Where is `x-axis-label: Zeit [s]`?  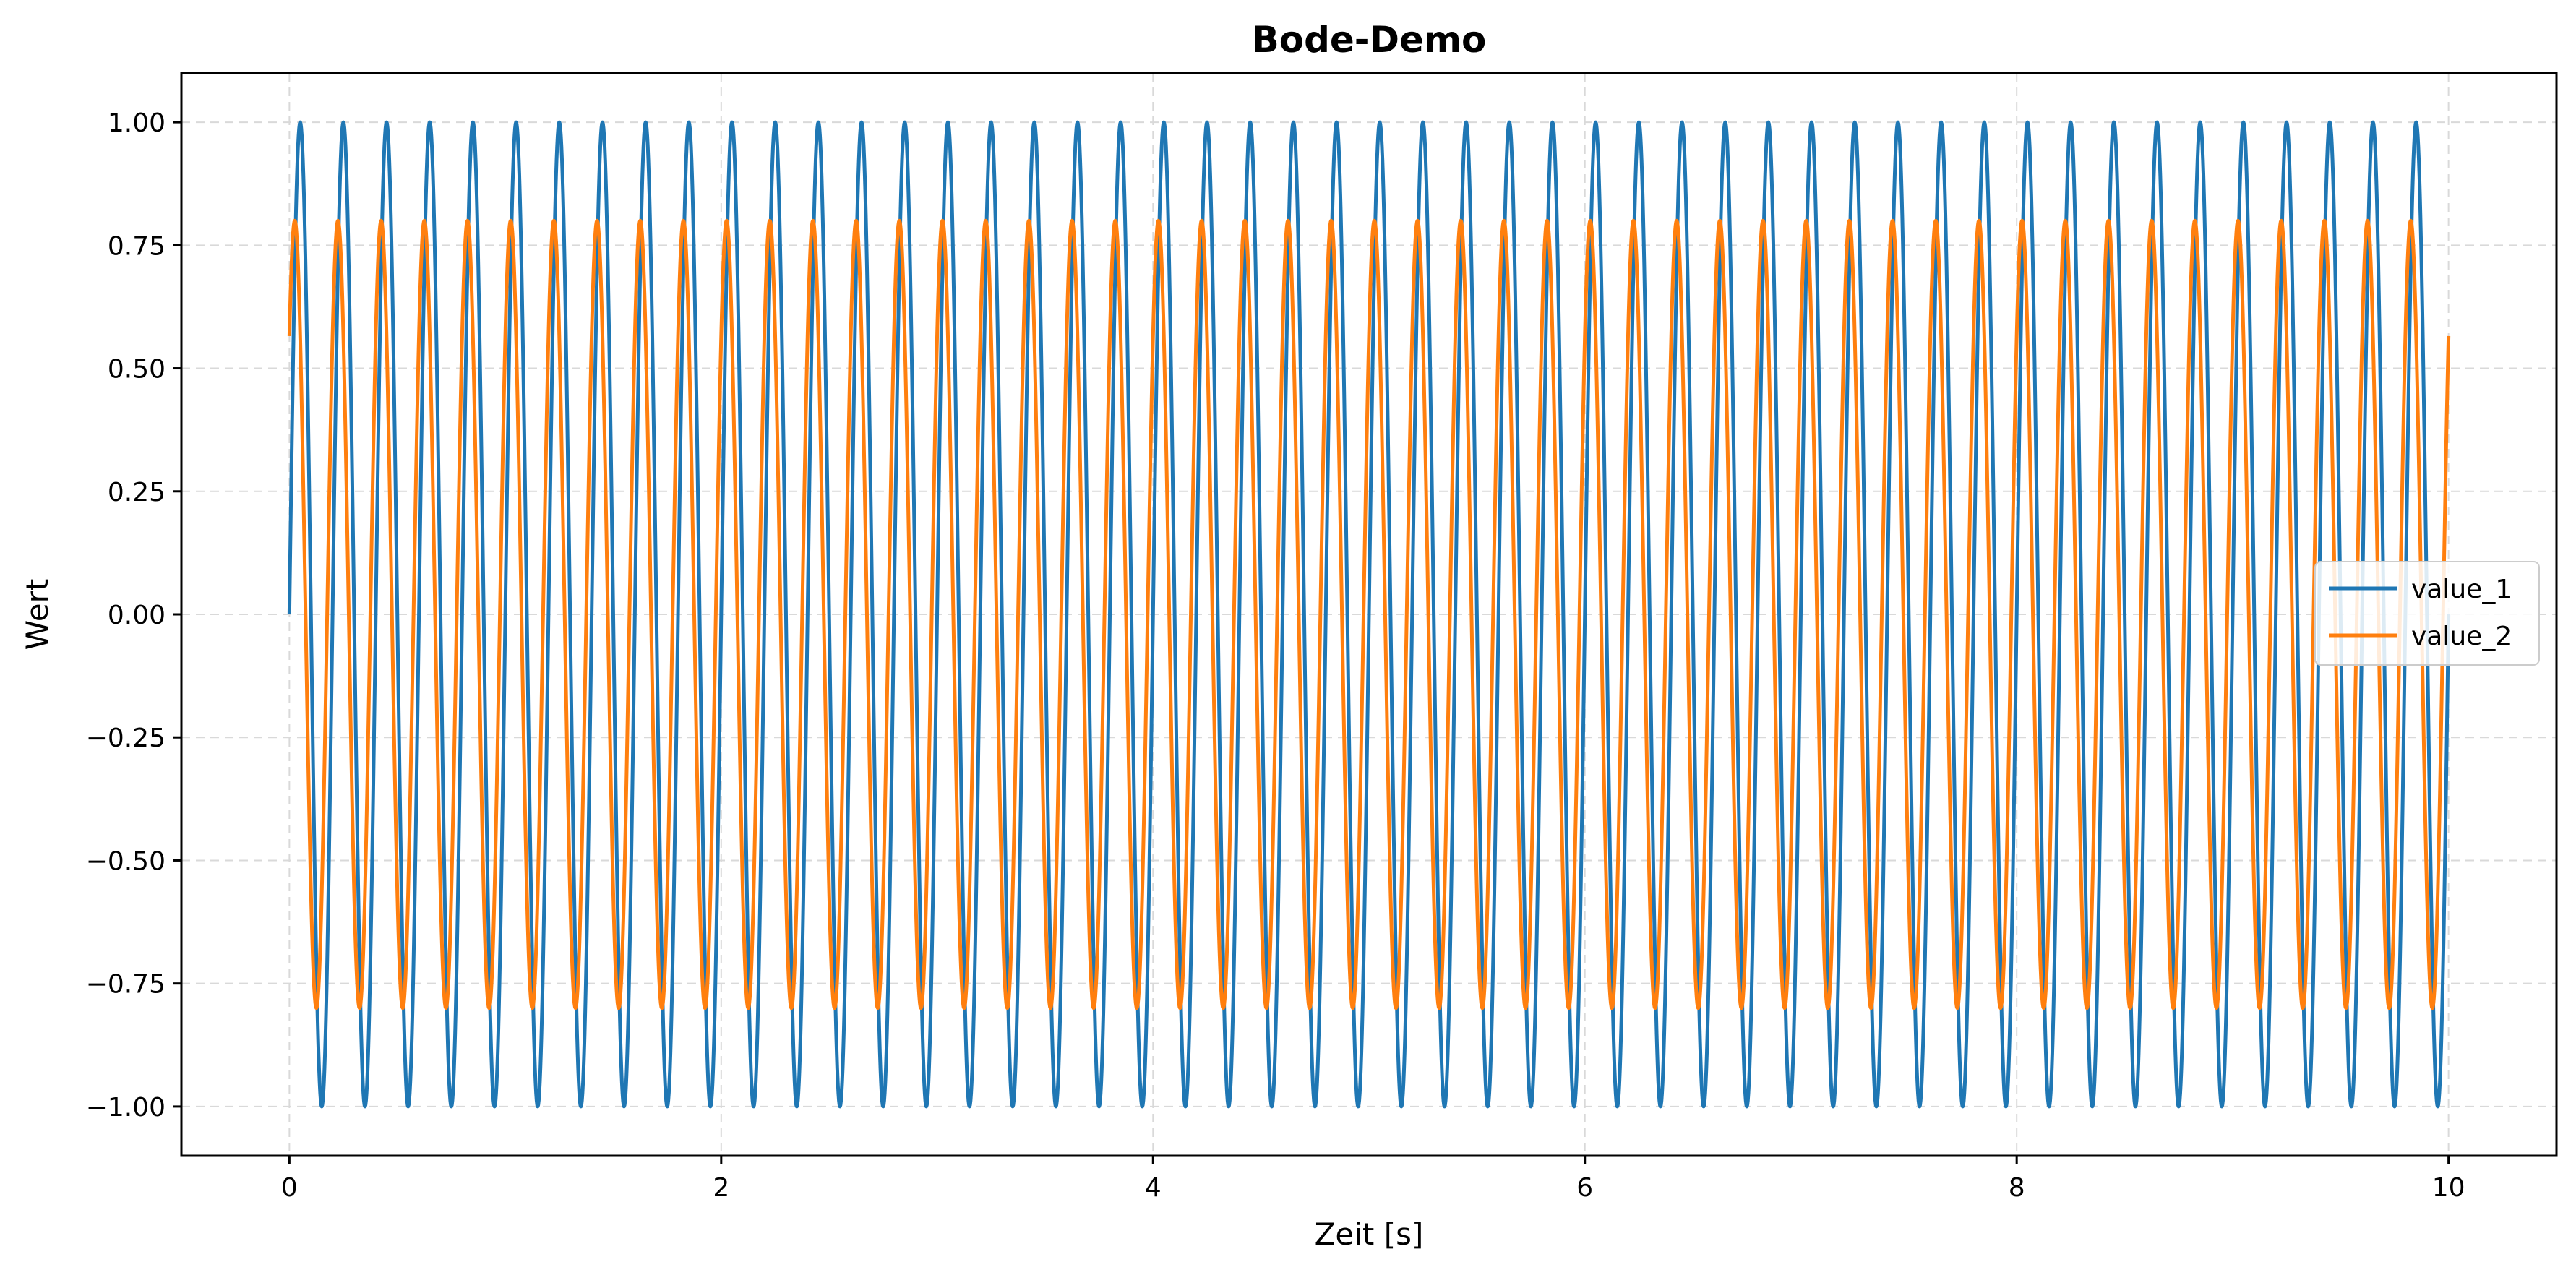 x-axis-label: Zeit [s] is located at coordinates (1370, 1234).